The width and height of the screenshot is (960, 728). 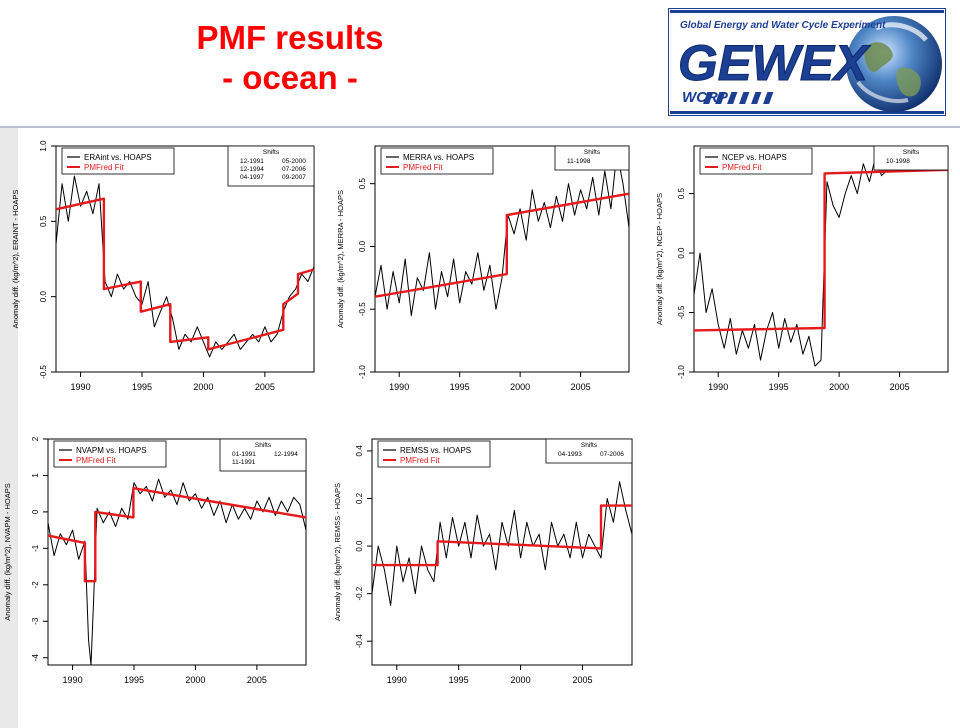 What do you see at coordinates (340, 259) in the screenshot?
I see `y-axis-label: Anomaly diff. (kg/m^2), MERRA - HOAPS` at bounding box center [340, 259].